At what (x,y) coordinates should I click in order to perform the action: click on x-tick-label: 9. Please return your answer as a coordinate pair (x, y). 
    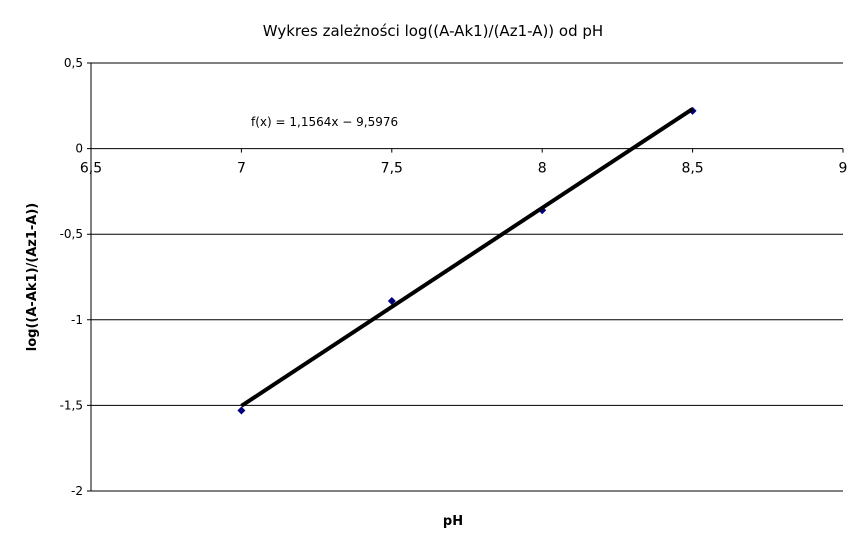
    Looking at the image, I should click on (843, 169).